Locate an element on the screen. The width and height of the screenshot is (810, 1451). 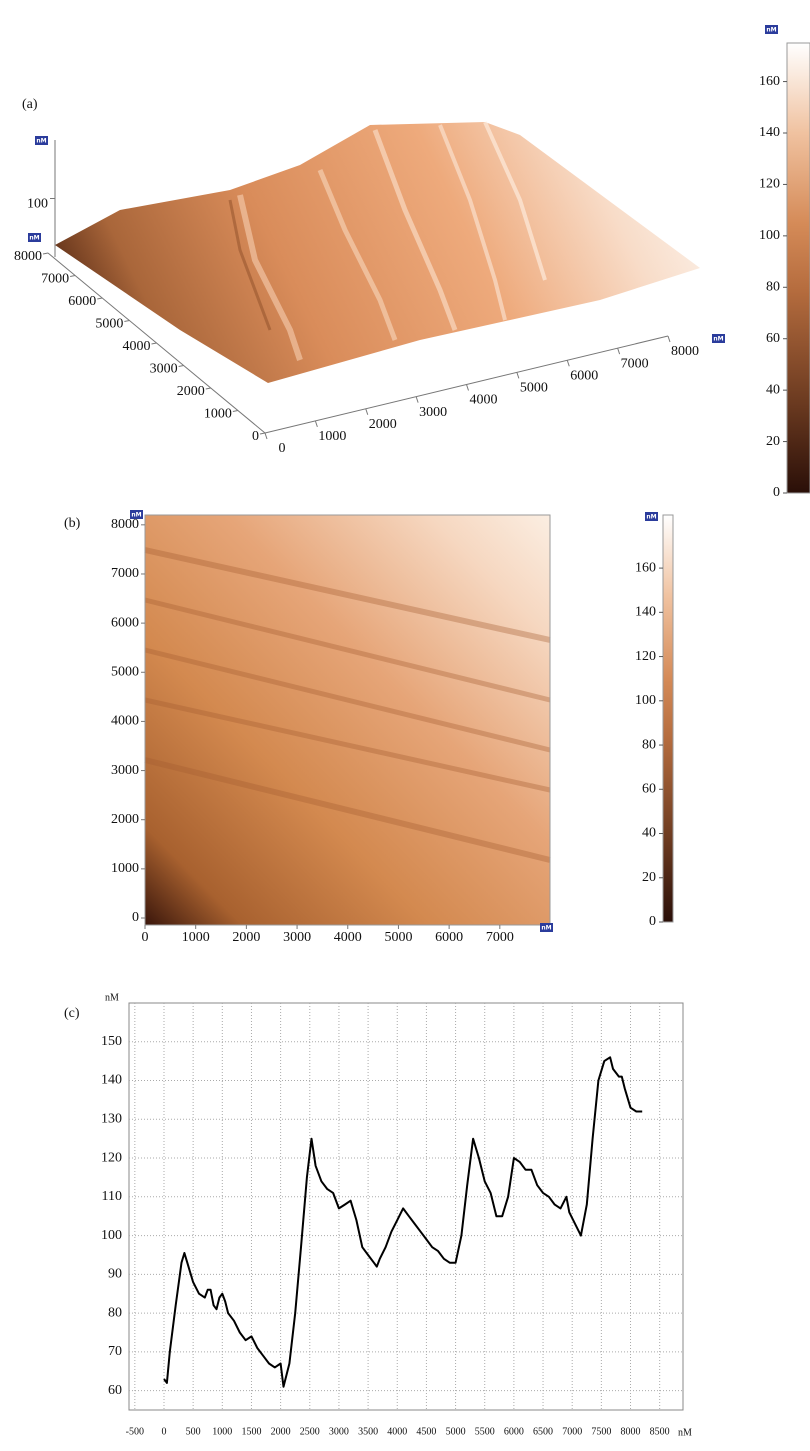
y-tick-label: 100 is located at coordinates (111, 1235).